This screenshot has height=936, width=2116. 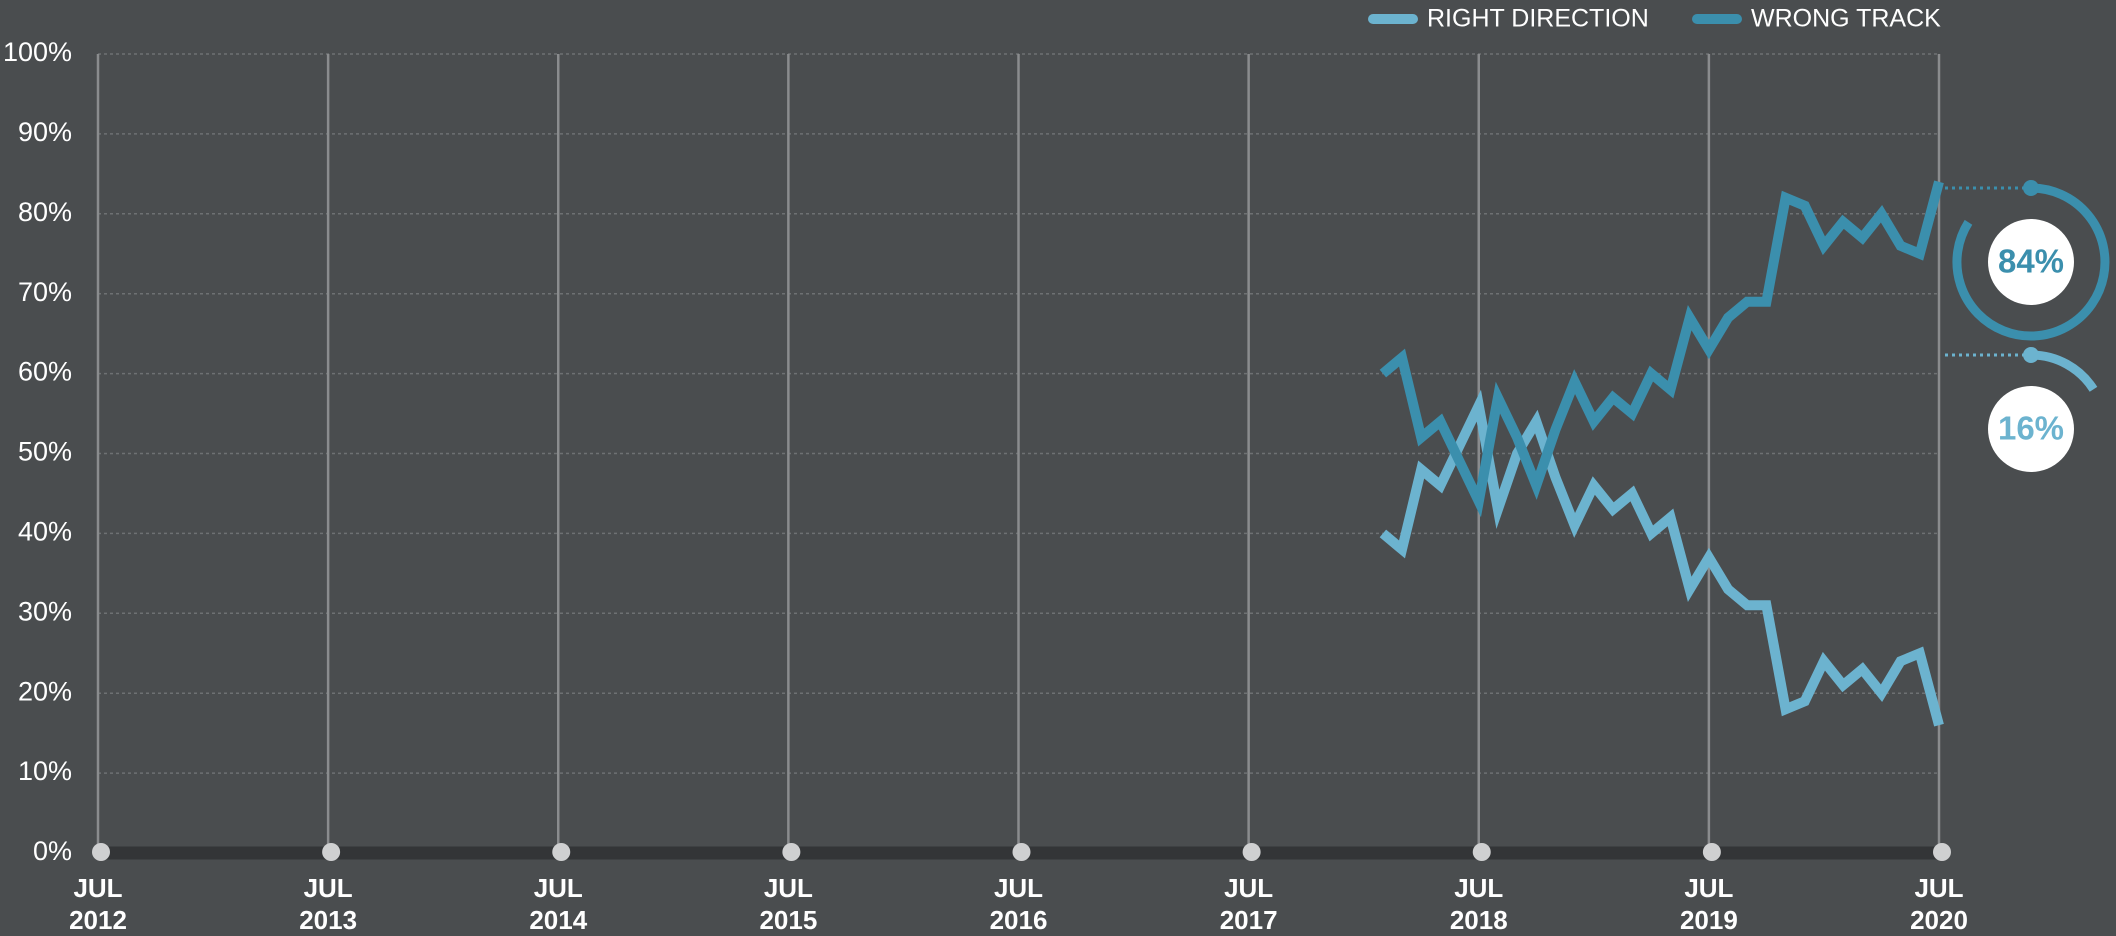 What do you see at coordinates (1708, 904) in the screenshot?
I see `x-tick-label: JUL 2019` at bounding box center [1708, 904].